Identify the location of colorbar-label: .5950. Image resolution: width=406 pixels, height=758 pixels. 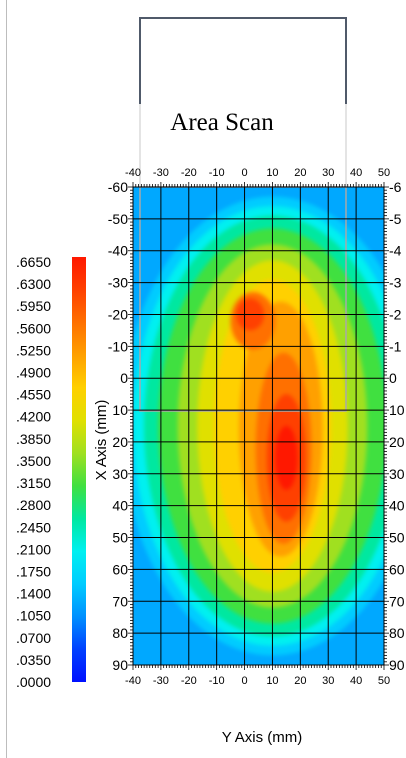
(33, 306).